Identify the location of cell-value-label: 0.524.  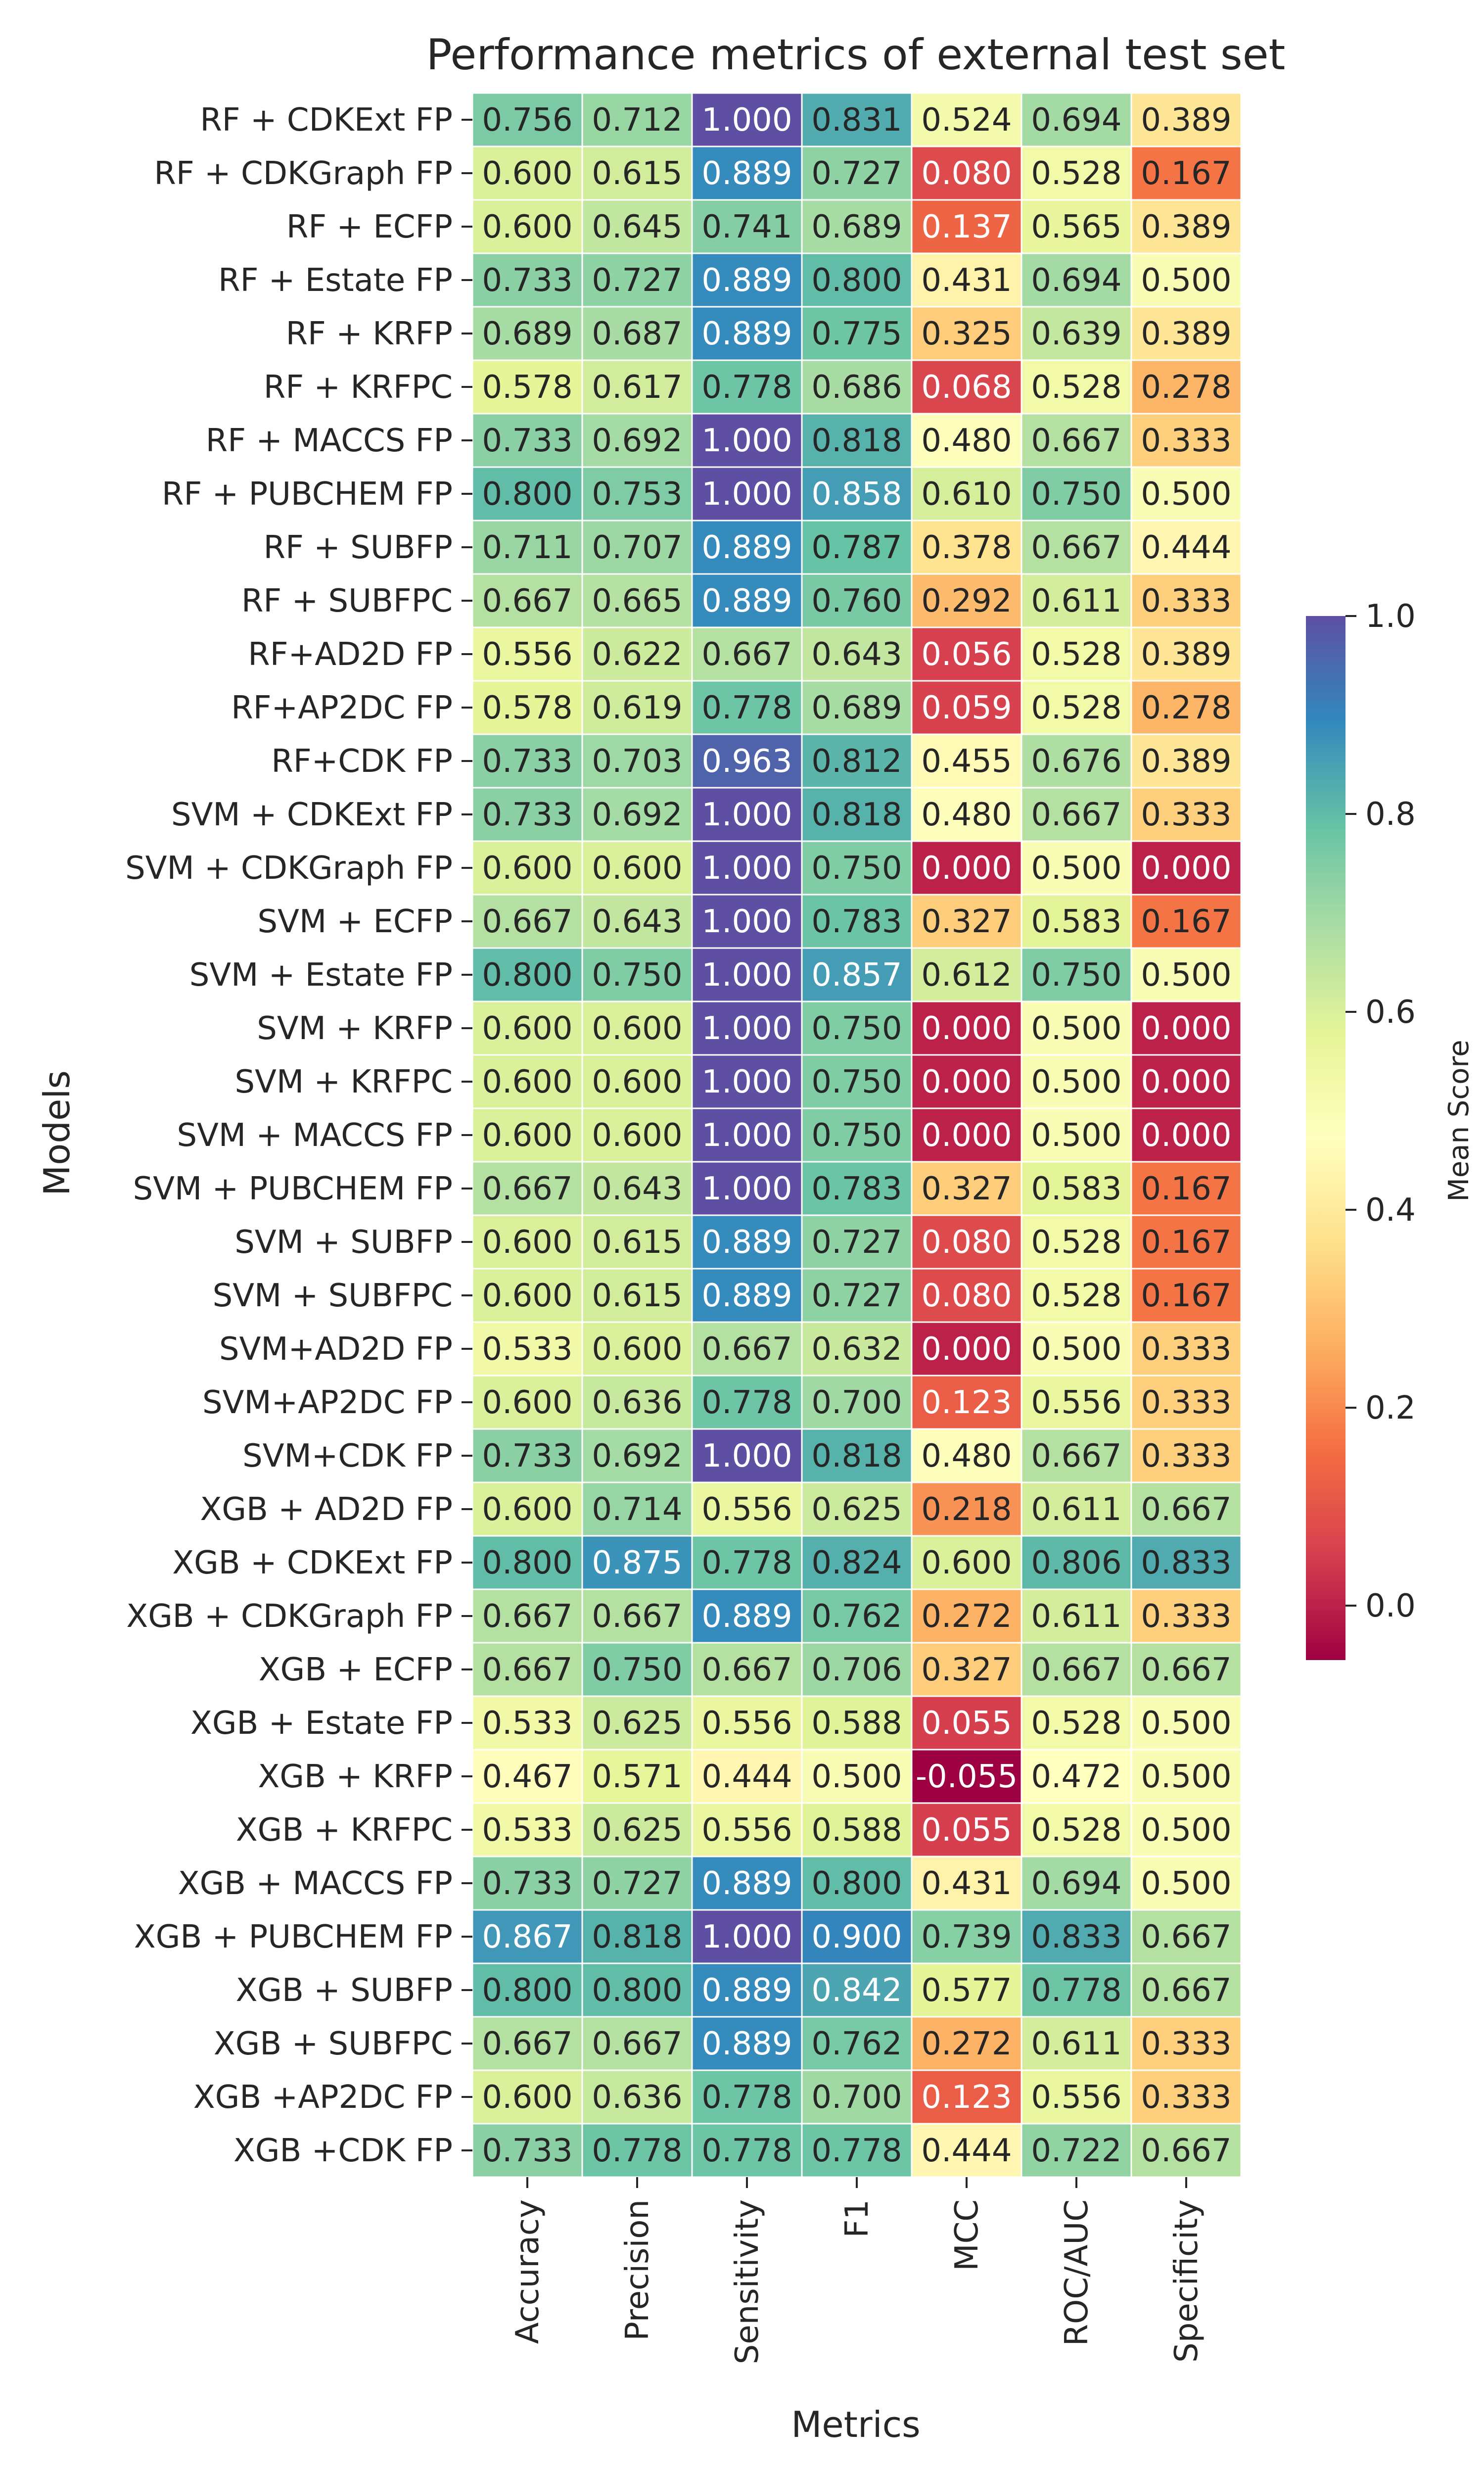
(966, 121).